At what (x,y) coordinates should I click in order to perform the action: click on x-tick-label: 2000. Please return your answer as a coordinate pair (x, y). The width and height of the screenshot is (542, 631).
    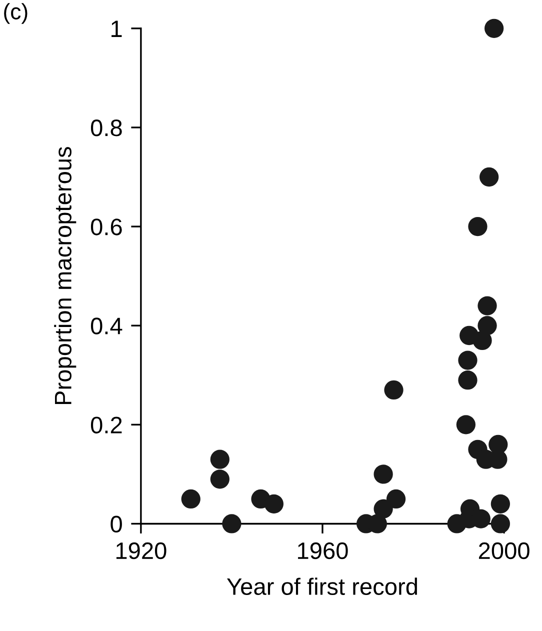
    Looking at the image, I should click on (504, 551).